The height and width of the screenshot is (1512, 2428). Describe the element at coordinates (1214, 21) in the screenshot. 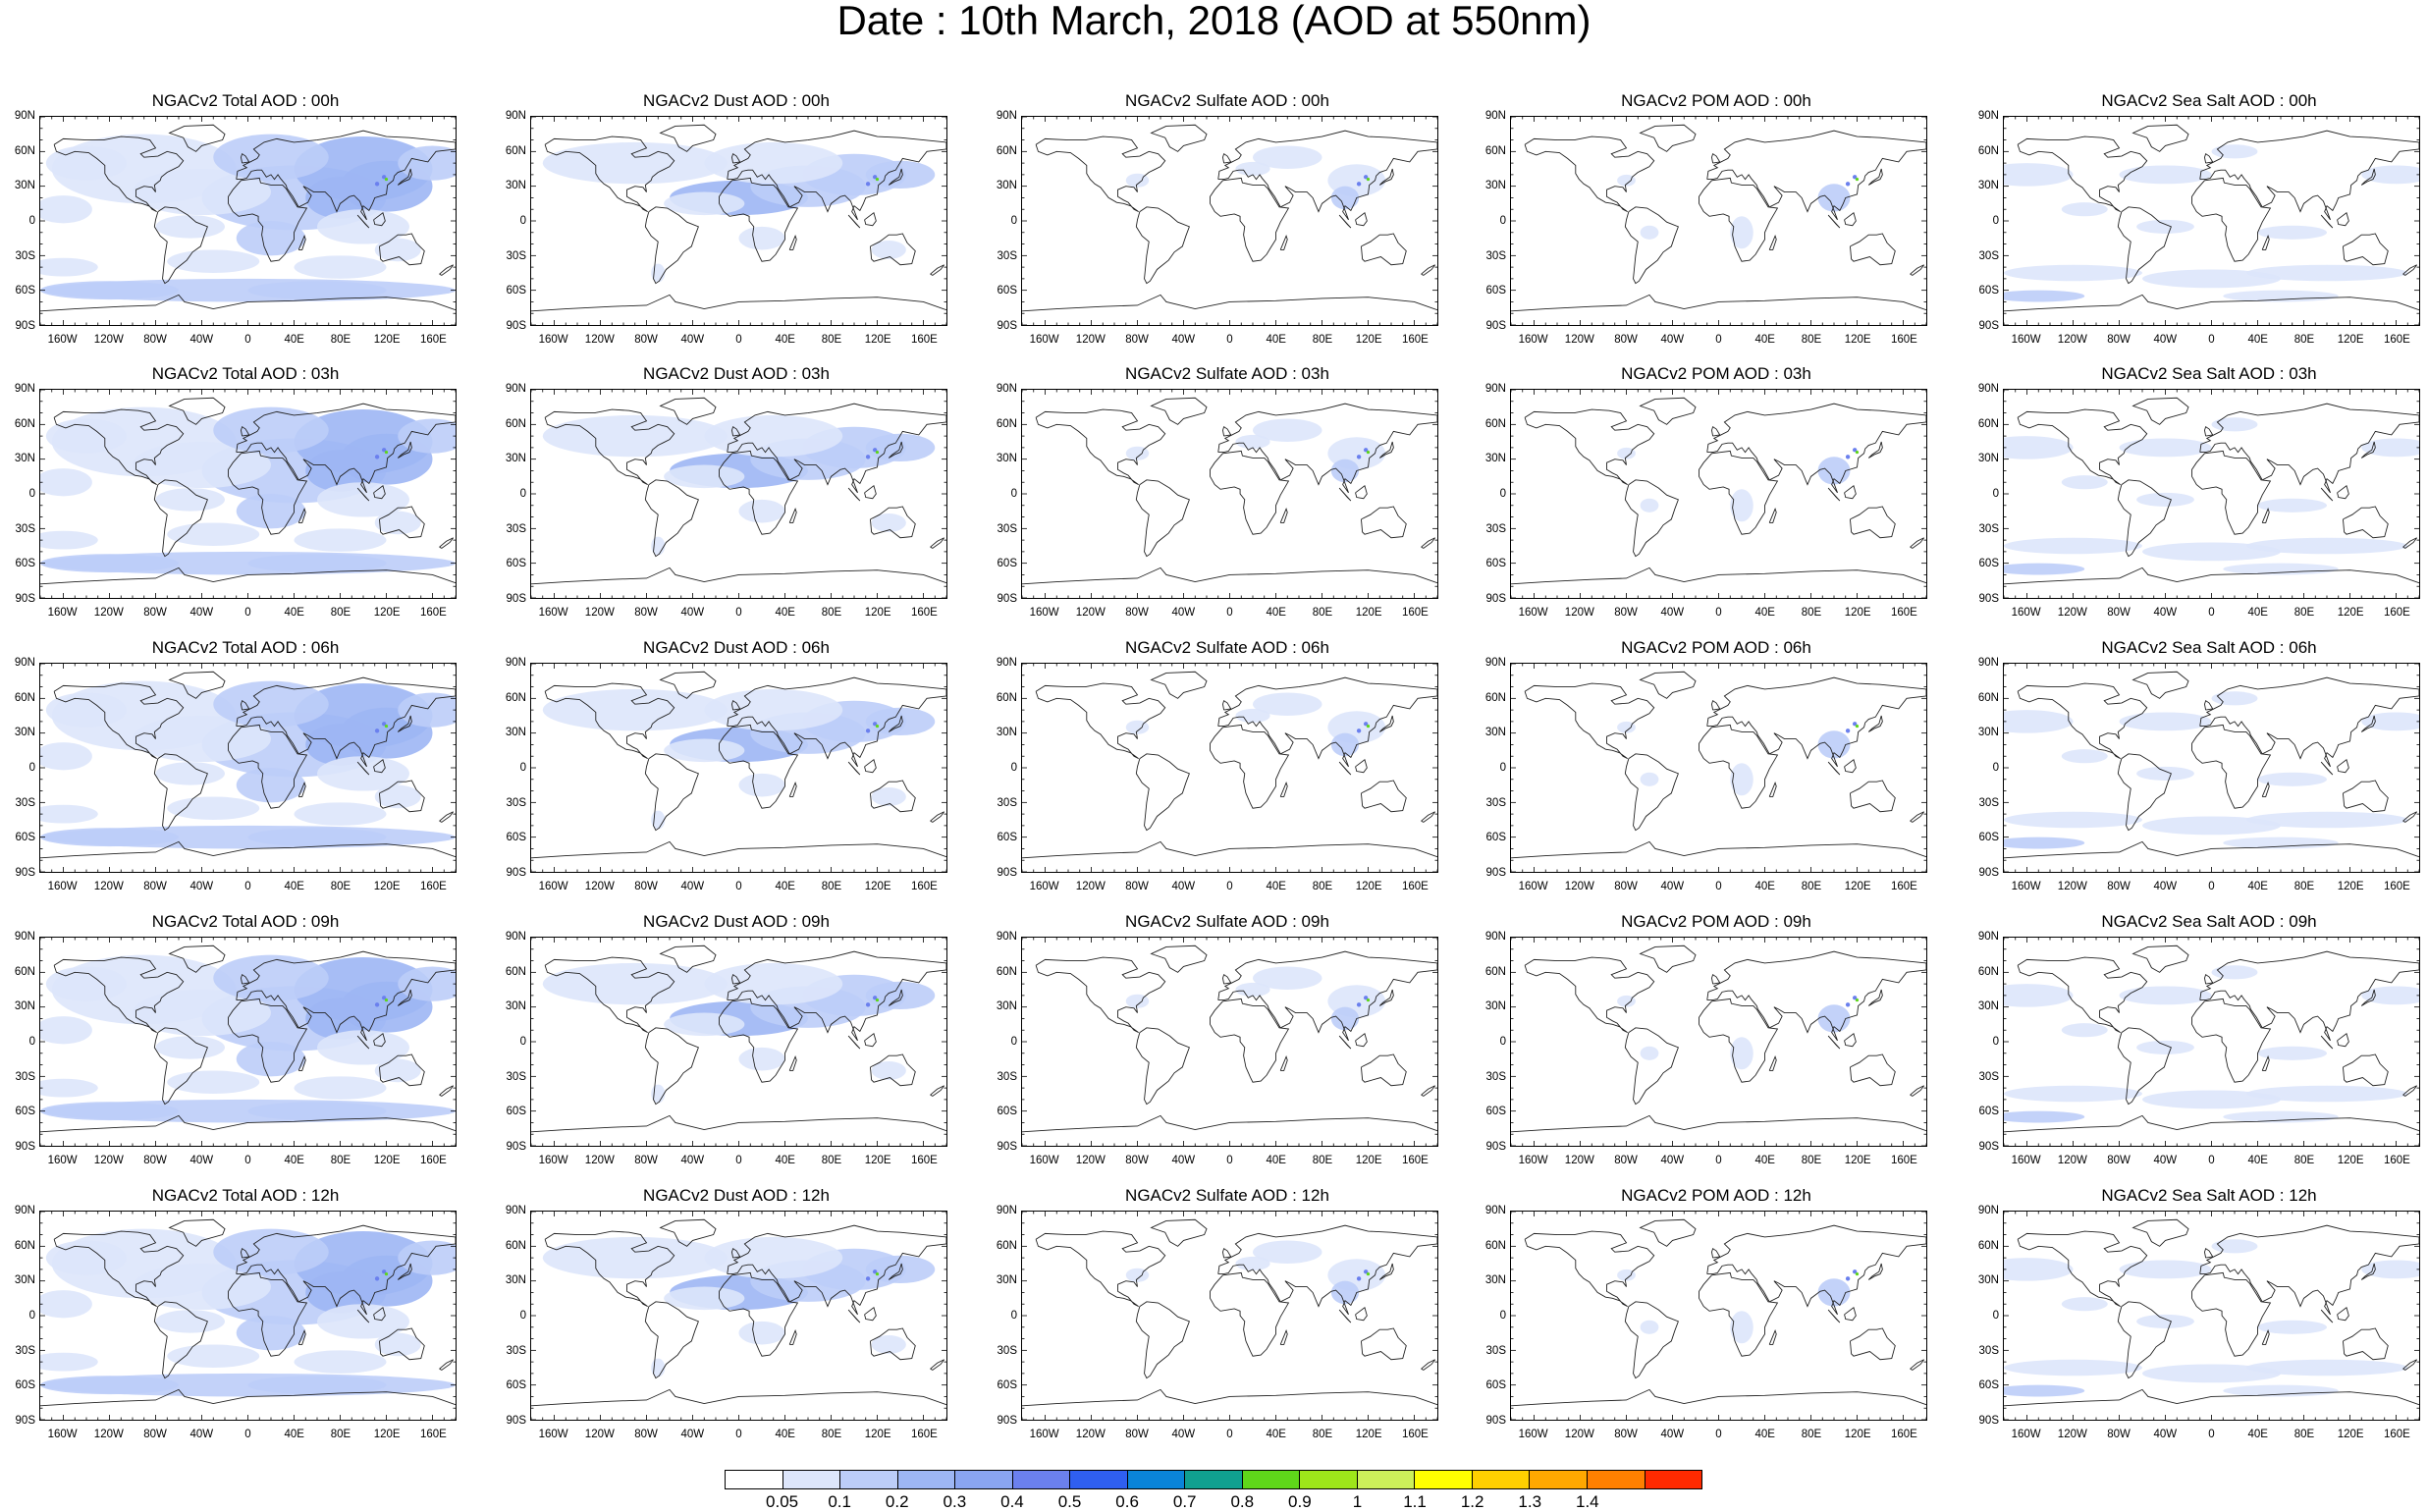

I see `page-title: Date : 10th March, 2018 (AOD at 550nm)` at that location.